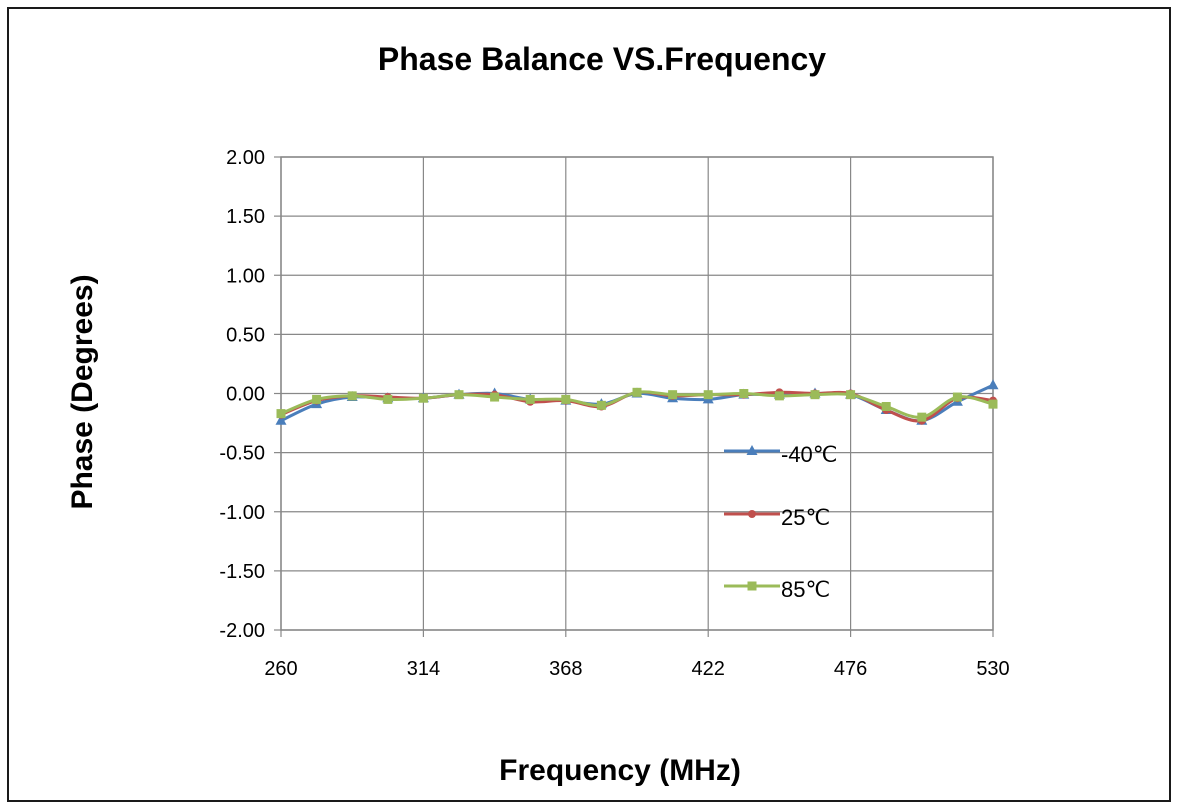 This screenshot has width=1178, height=809. I want to click on legend-item: -40℃, so click(781, 454).